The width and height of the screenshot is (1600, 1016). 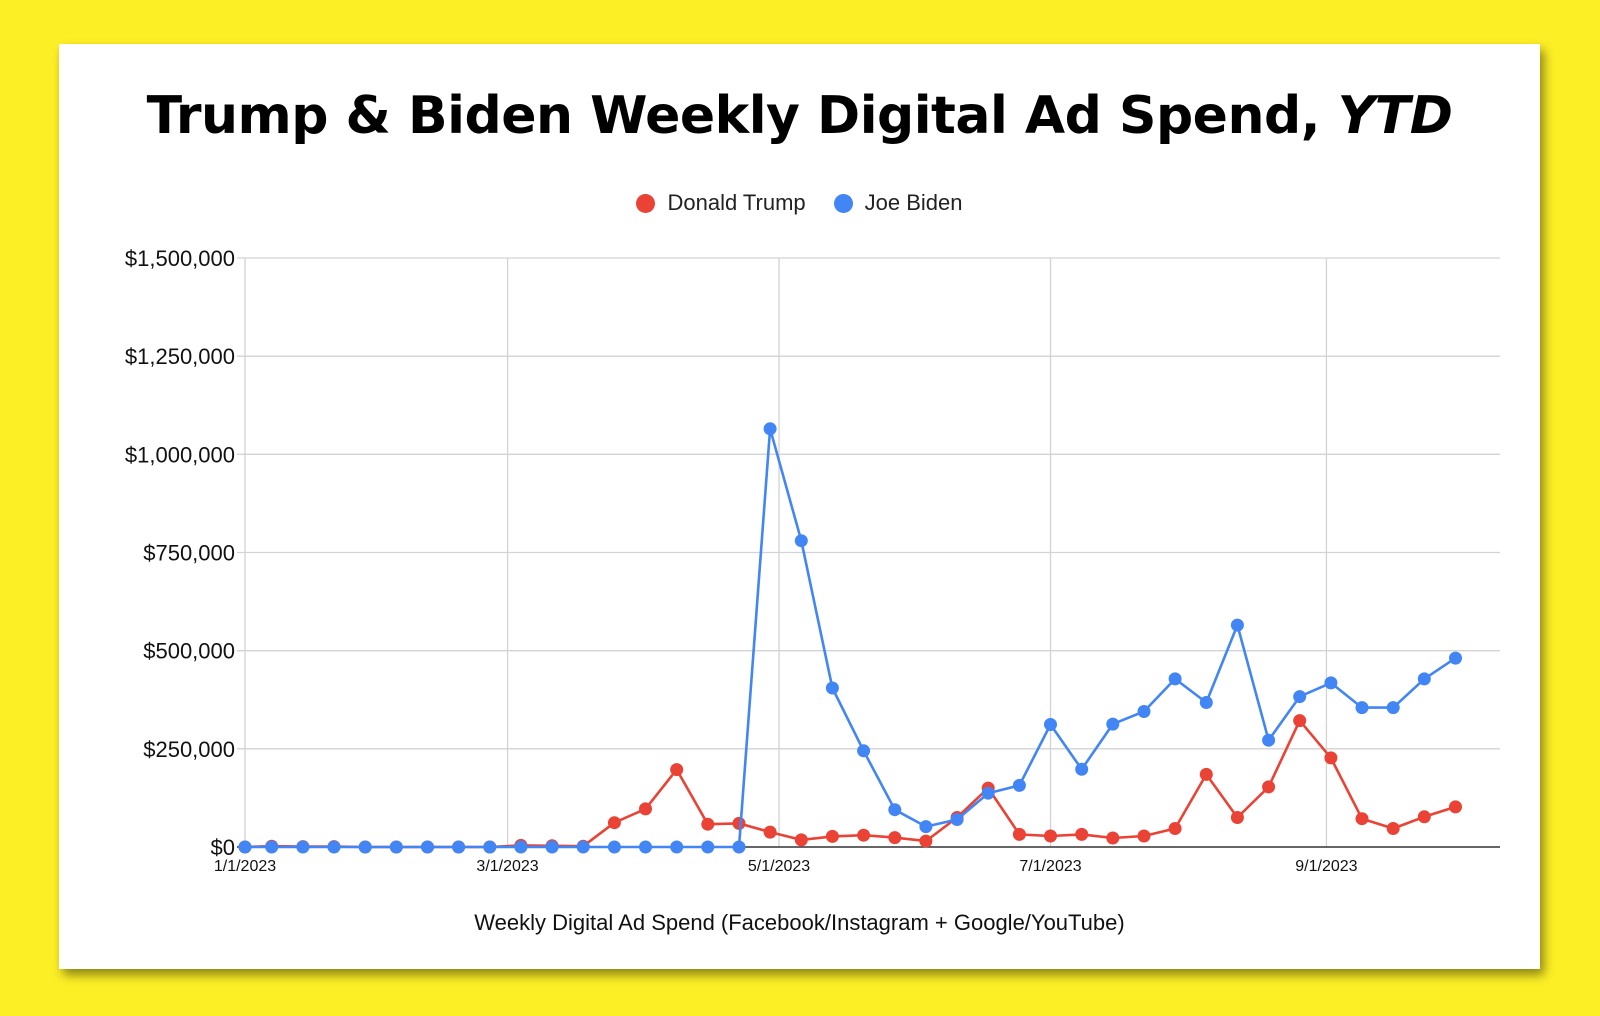 I want to click on x-tick-label: 7/1/2023, so click(x=1050, y=866).